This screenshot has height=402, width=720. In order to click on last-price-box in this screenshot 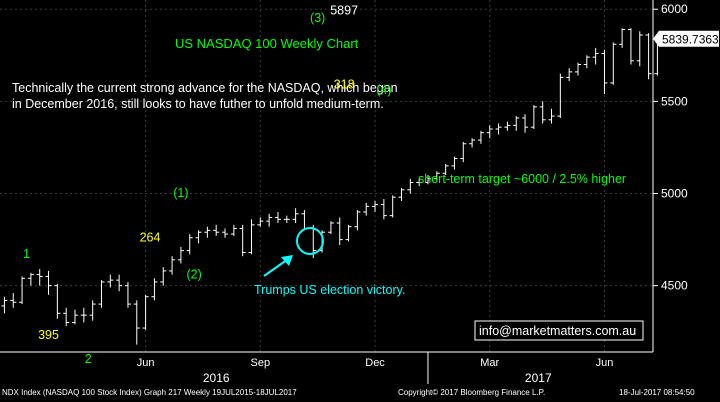, I will do `click(686, 38)`.